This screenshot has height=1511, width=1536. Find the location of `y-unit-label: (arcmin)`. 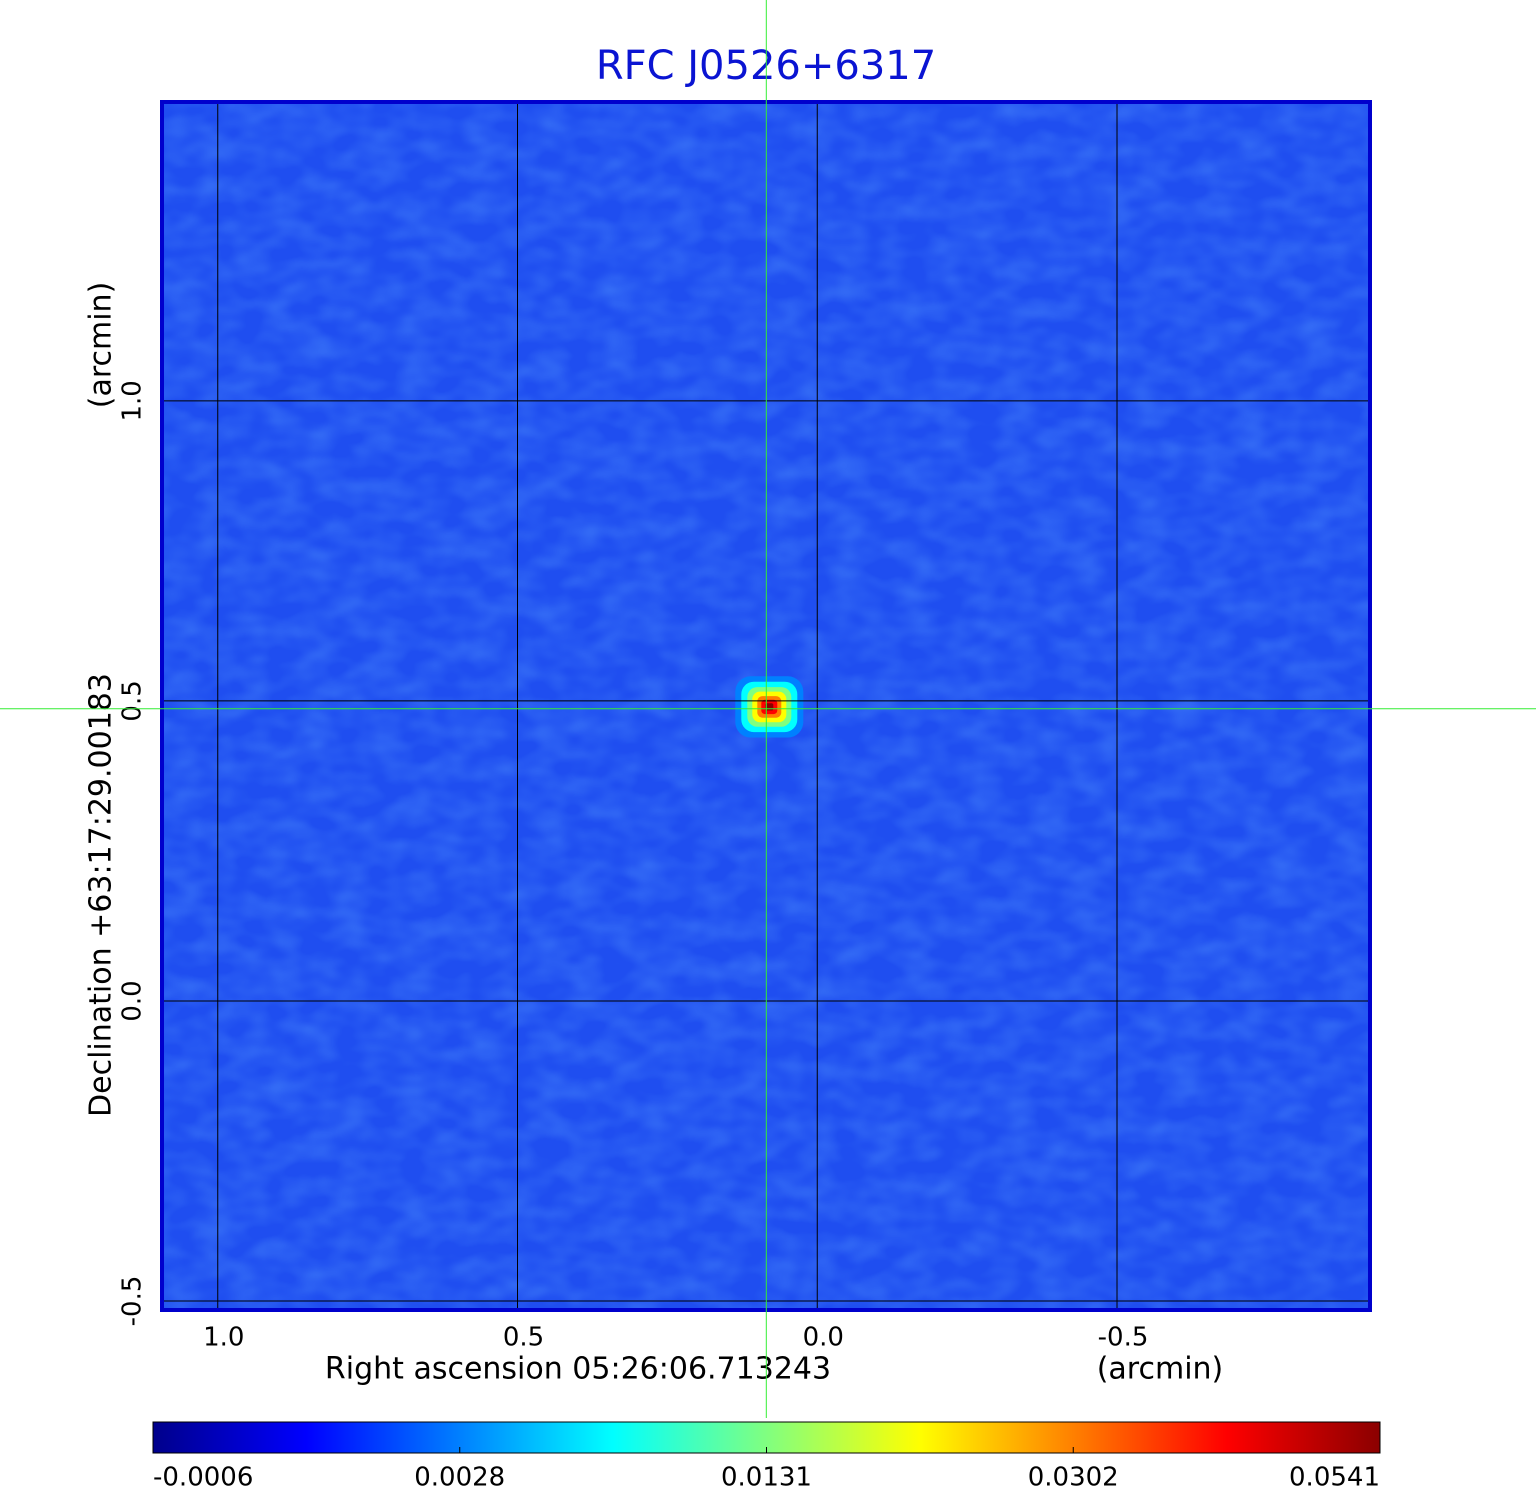

y-unit-label: (arcmin) is located at coordinates (101, 345).